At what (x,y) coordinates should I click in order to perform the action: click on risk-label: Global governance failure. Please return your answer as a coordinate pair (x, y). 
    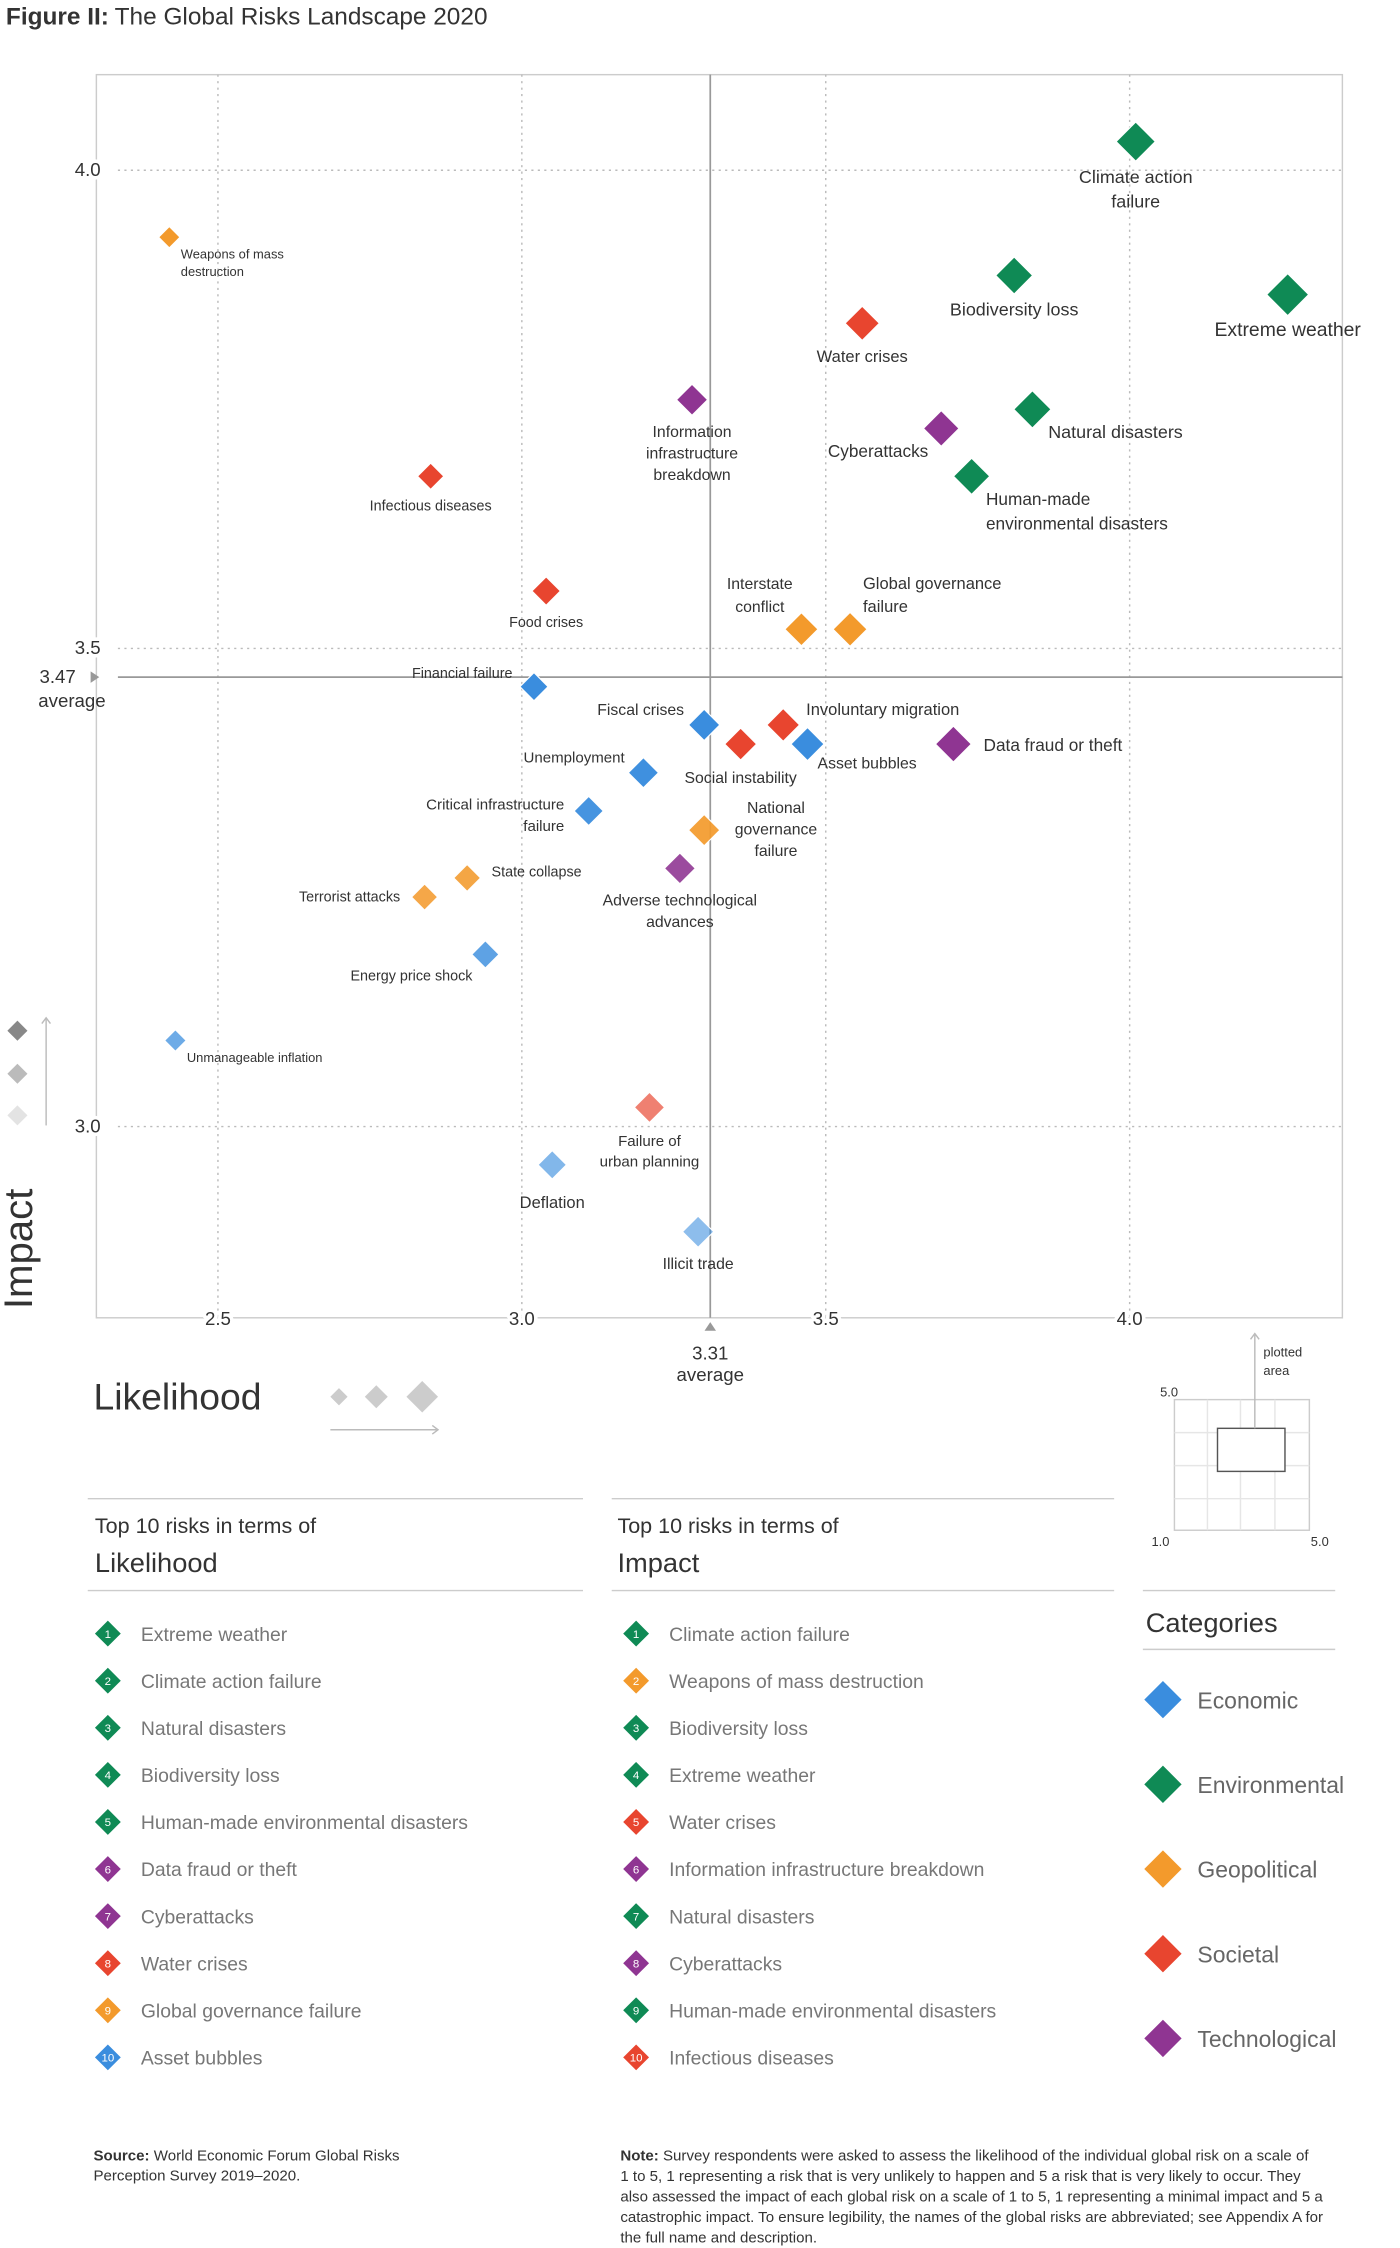
    Looking at the image, I should click on (932, 595).